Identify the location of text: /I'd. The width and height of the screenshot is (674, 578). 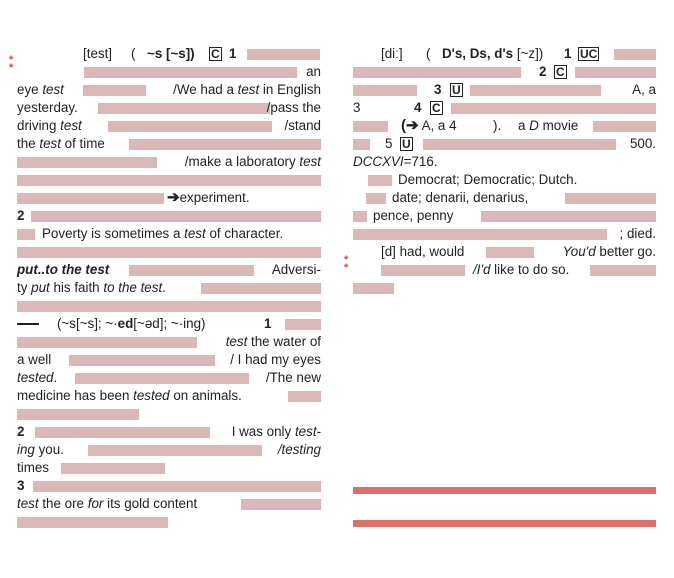
(482, 269).